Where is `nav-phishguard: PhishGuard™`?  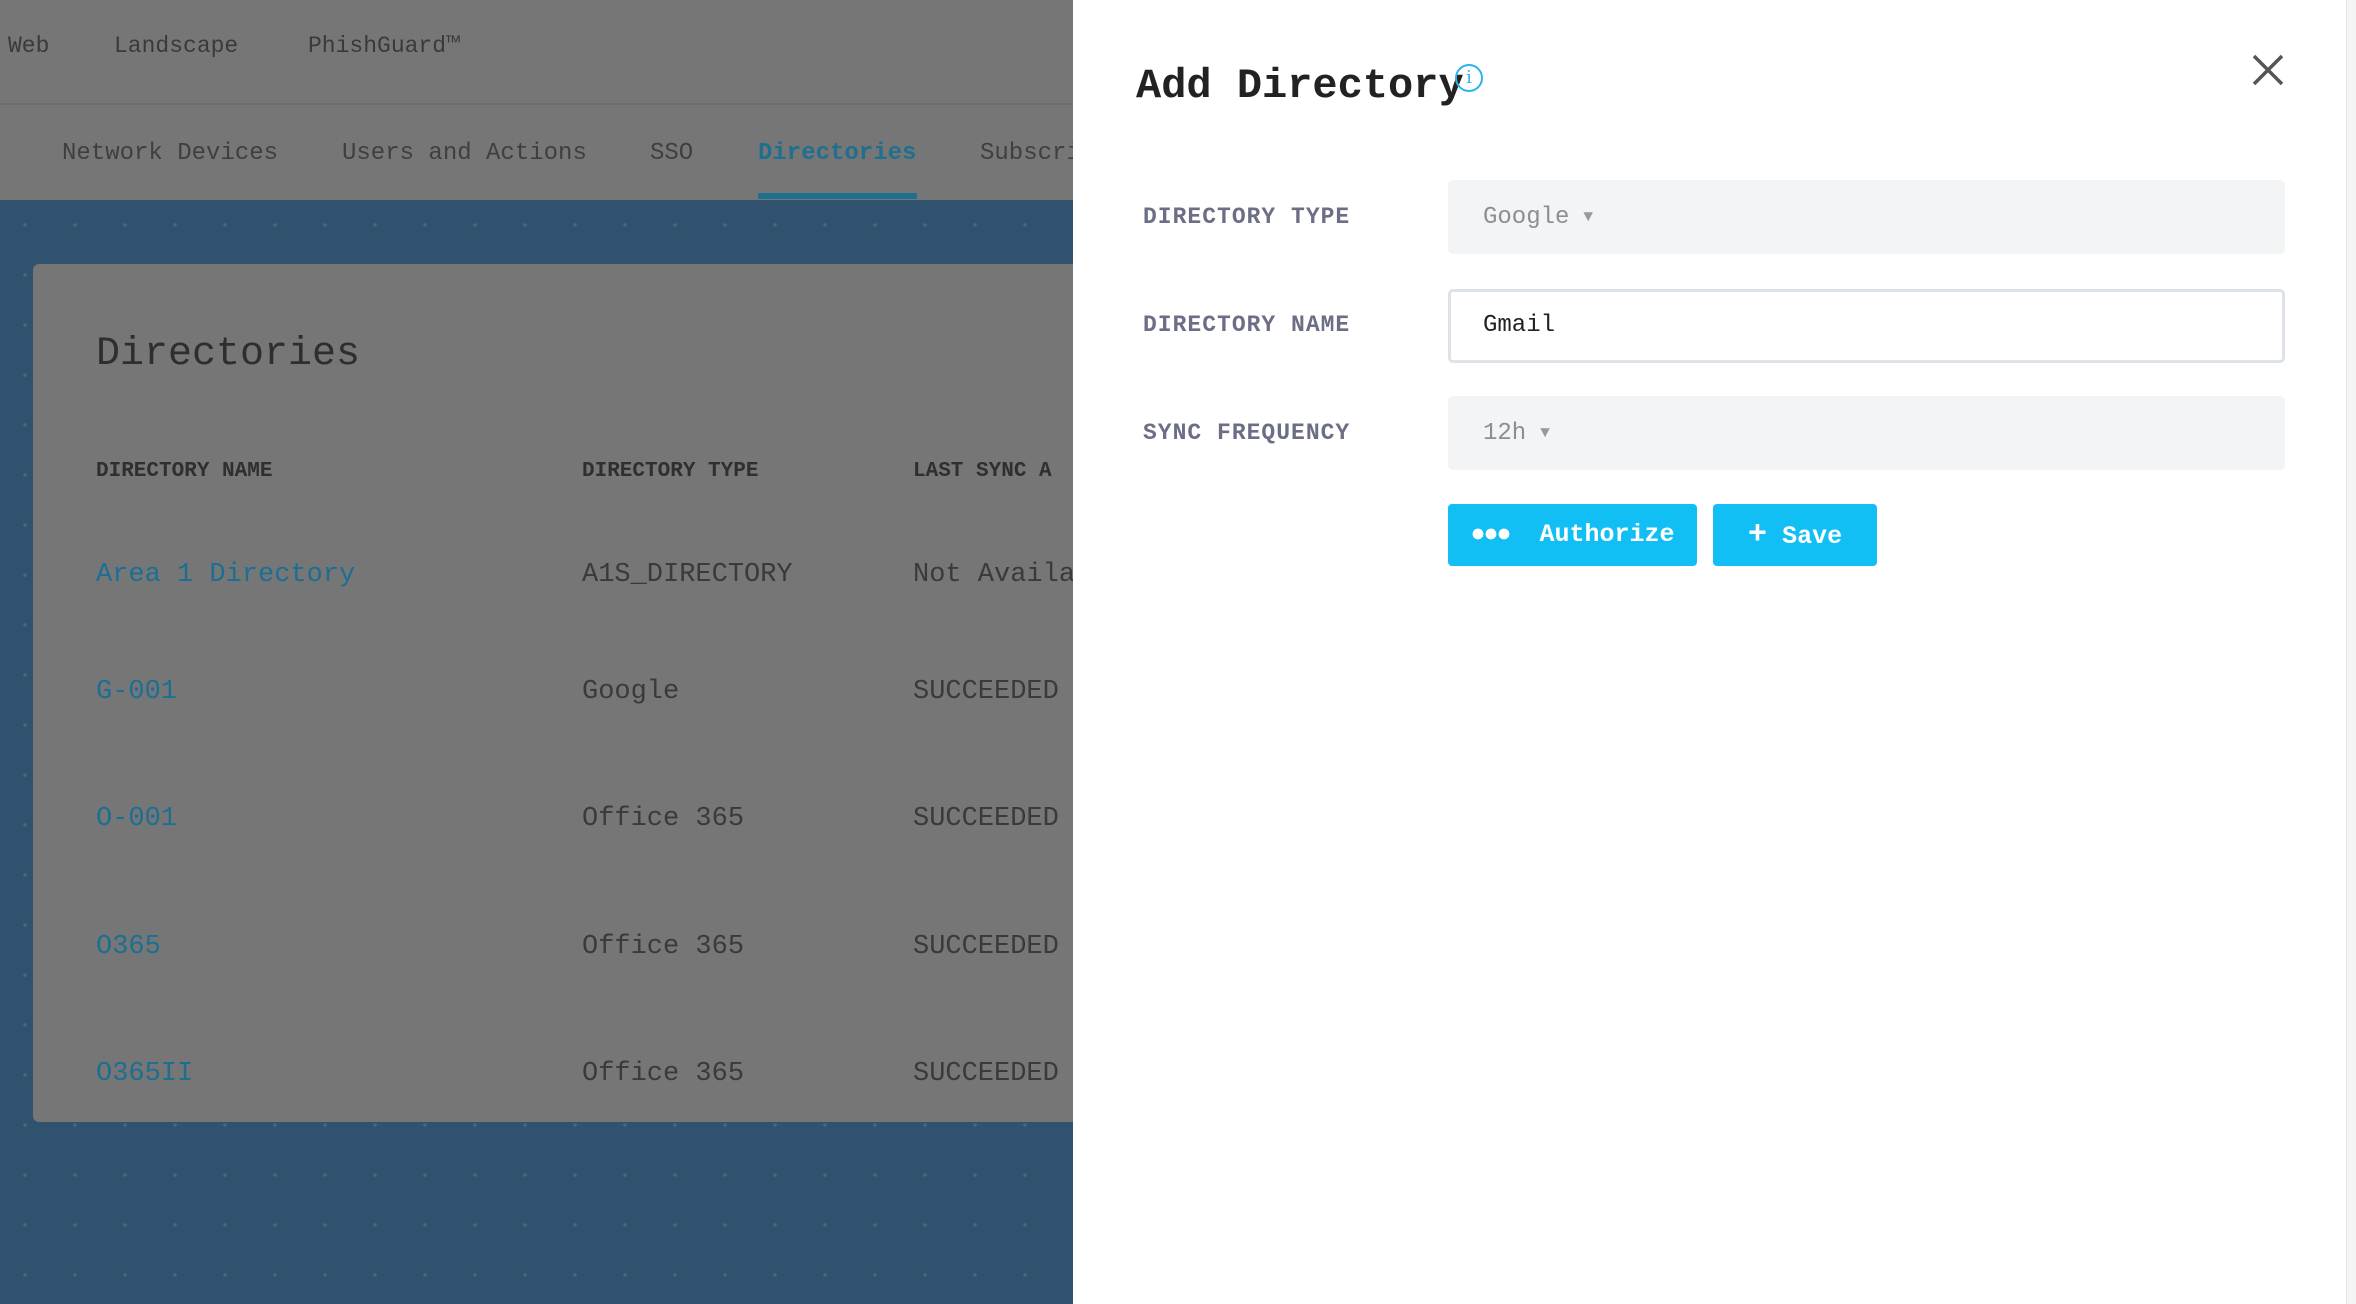
nav-phishguard: PhishGuard™ is located at coordinates (384, 46).